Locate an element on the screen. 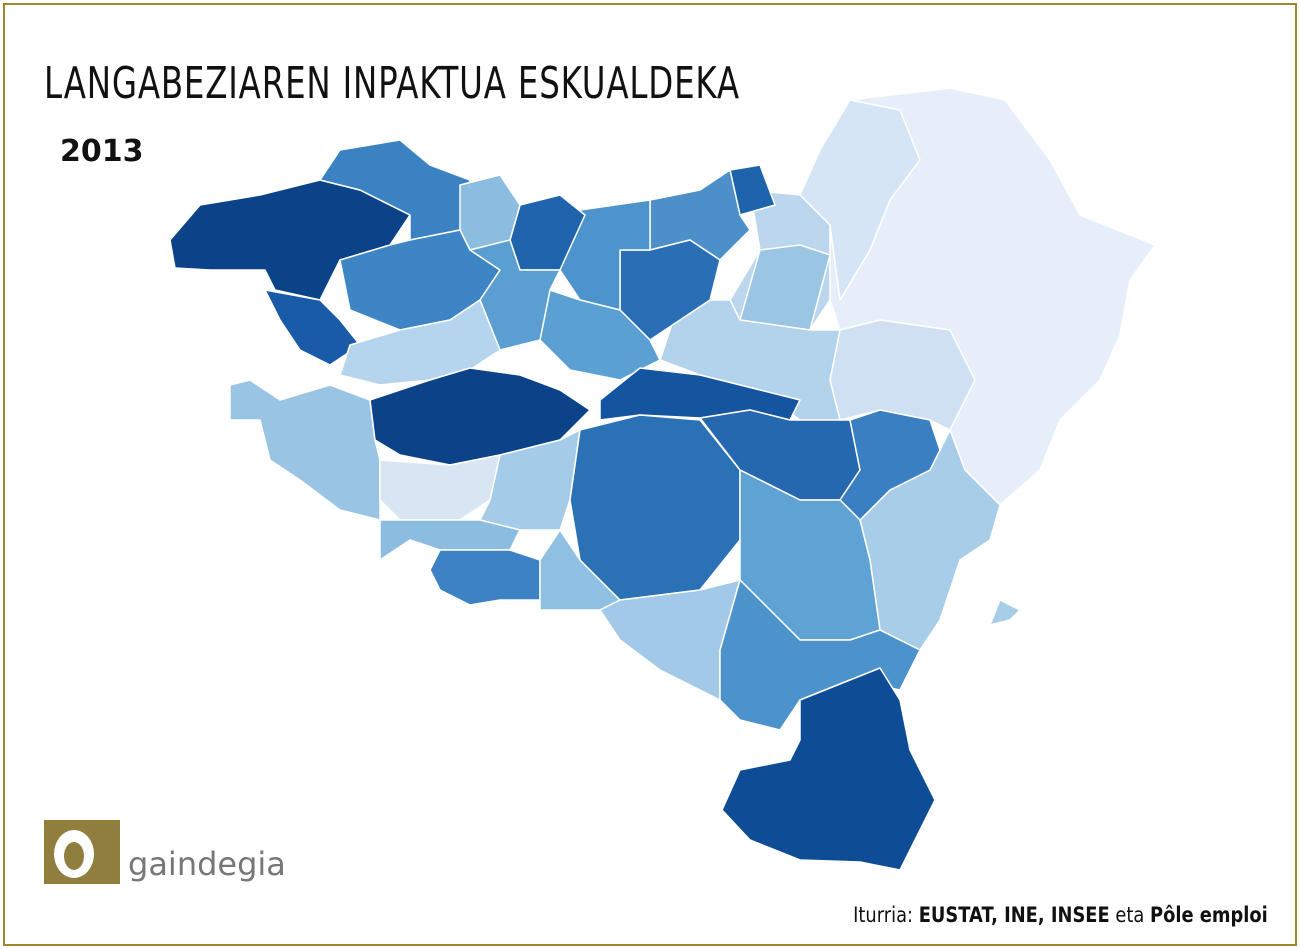  logo-text: gaindegia is located at coordinates (207, 864).